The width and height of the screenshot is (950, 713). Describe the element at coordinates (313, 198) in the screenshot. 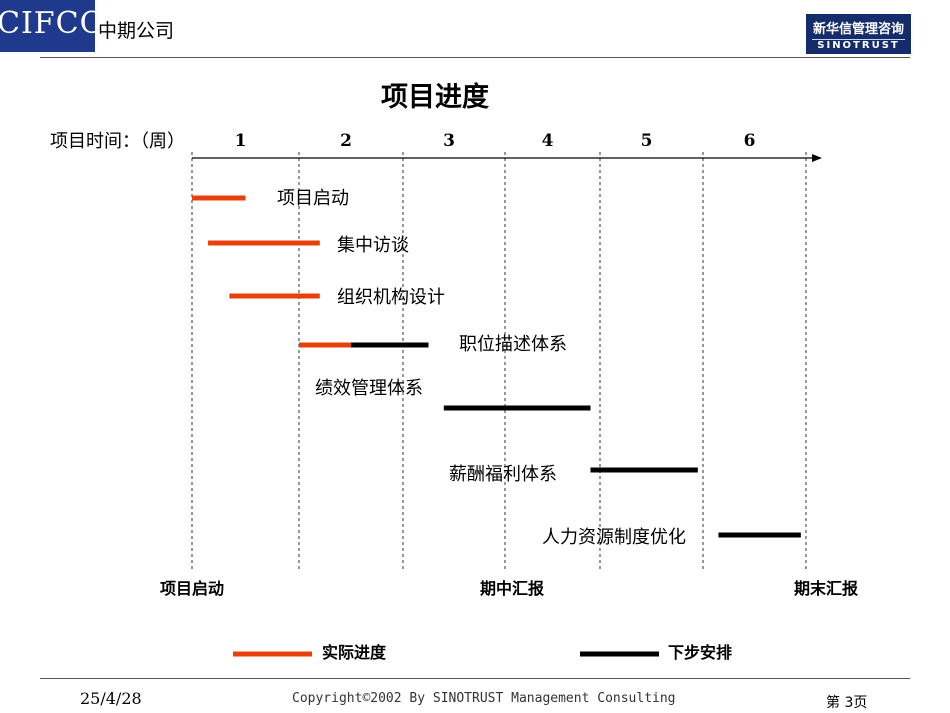

I see `task-label: 项目启动` at that location.